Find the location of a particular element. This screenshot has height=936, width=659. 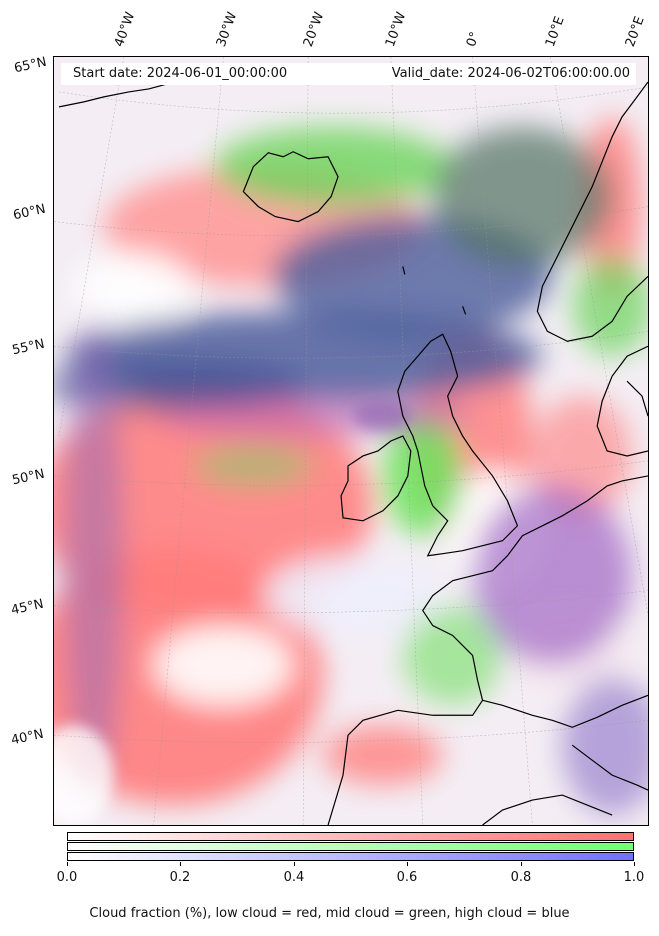

lat-label-55n: 55°N is located at coordinates (28, 347).